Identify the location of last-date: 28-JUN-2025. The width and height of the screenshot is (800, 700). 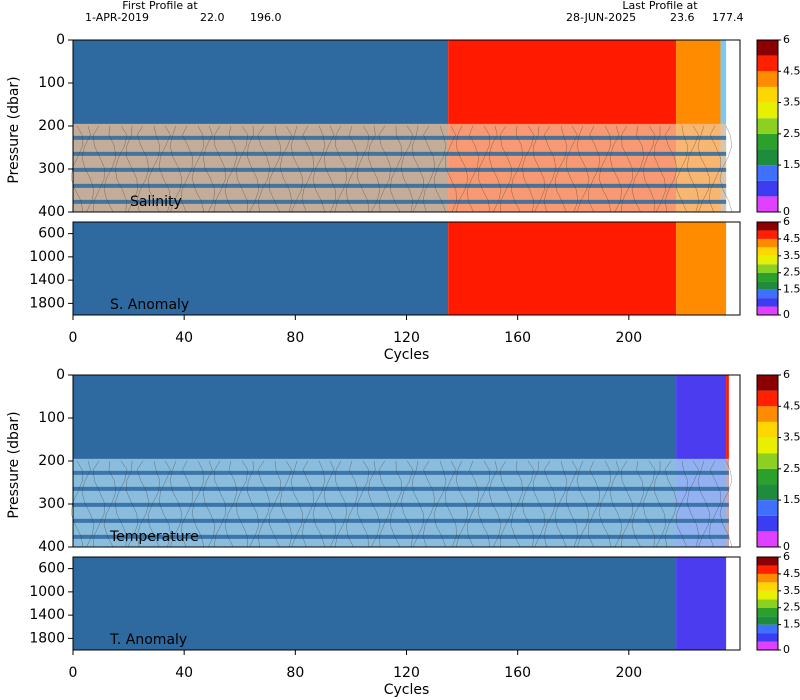
(601, 17).